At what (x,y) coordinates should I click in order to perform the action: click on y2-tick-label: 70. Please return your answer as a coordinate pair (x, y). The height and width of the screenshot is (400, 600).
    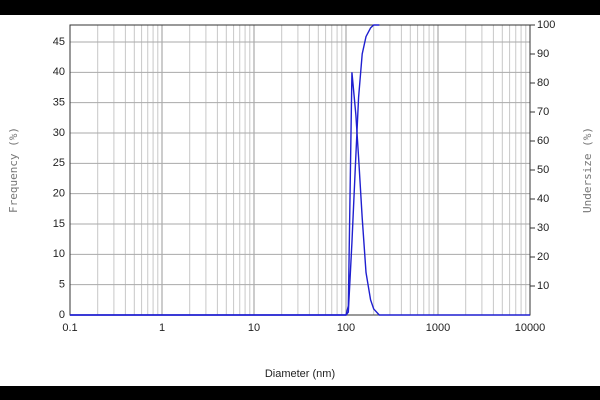
    Looking at the image, I should click on (543, 112).